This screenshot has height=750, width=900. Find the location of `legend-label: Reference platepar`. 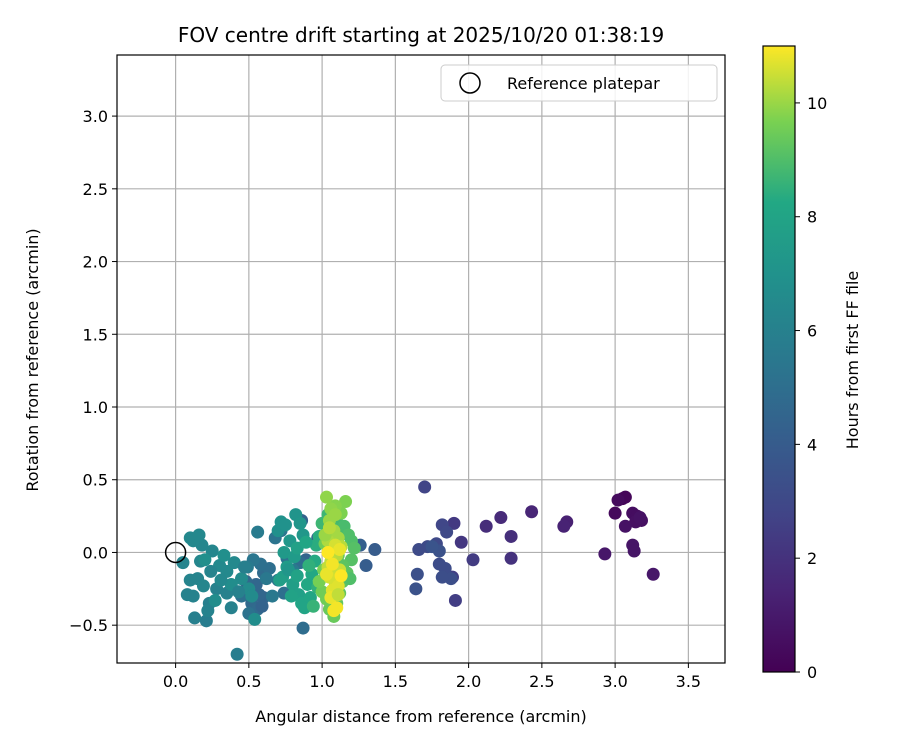

legend-label: Reference platepar is located at coordinates (583, 83).